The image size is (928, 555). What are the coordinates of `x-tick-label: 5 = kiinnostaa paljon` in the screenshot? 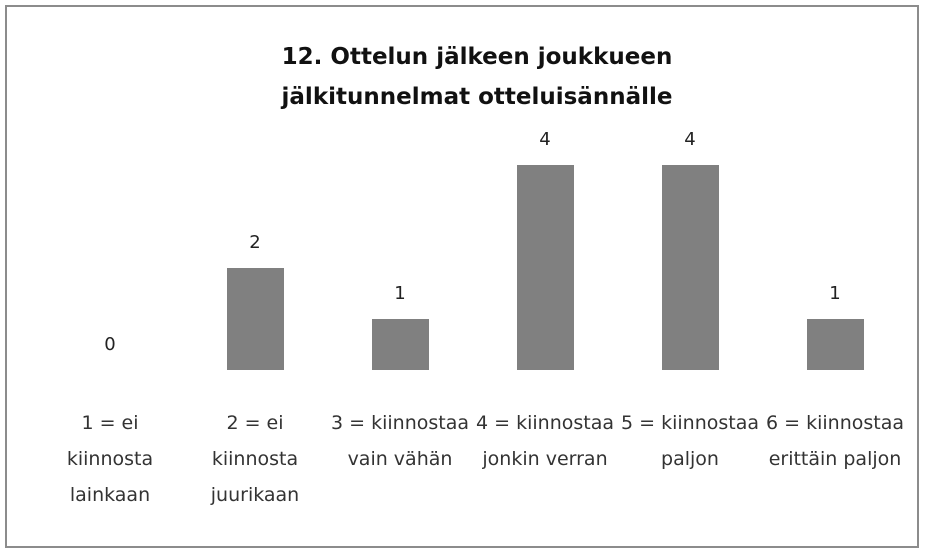 It's located at (690, 441).